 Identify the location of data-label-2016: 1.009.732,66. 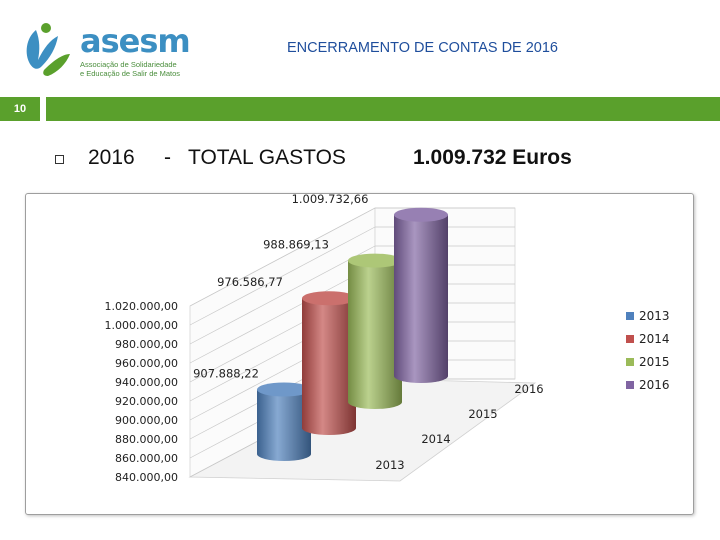
(330, 199).